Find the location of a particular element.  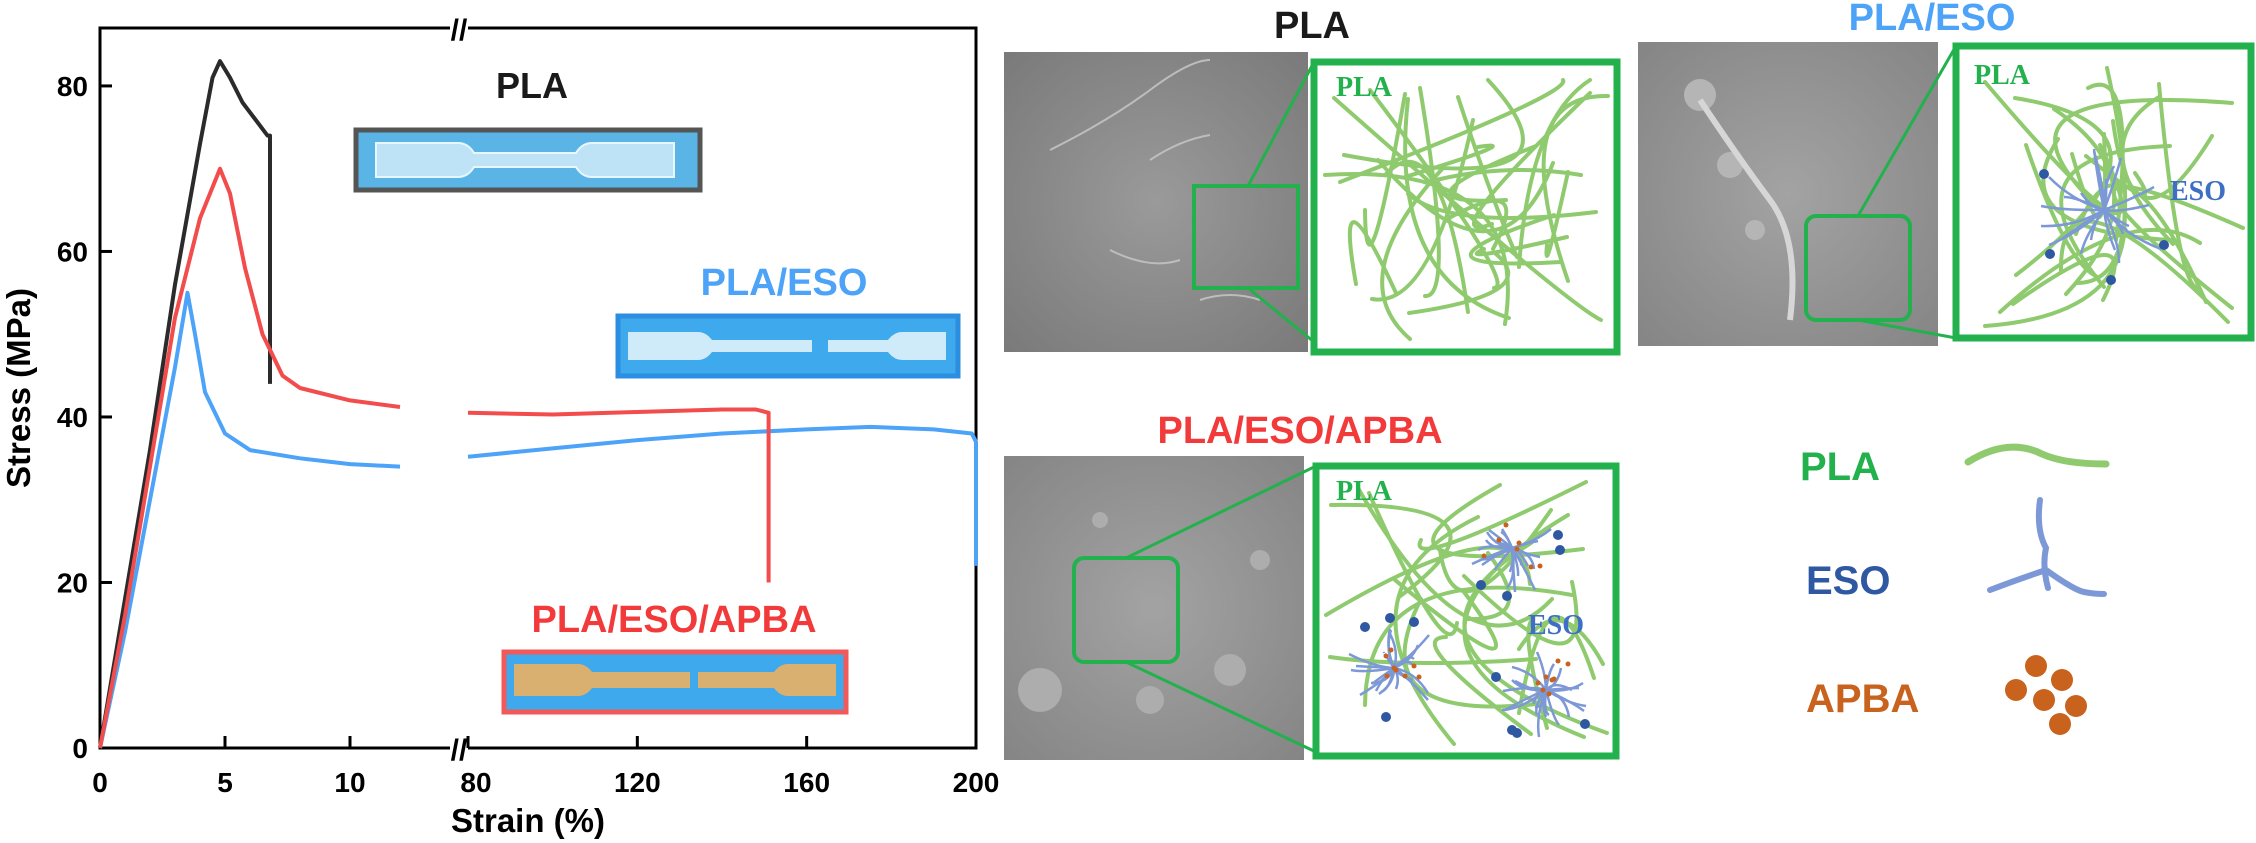

y-tick-label: 60 is located at coordinates (72, 251).